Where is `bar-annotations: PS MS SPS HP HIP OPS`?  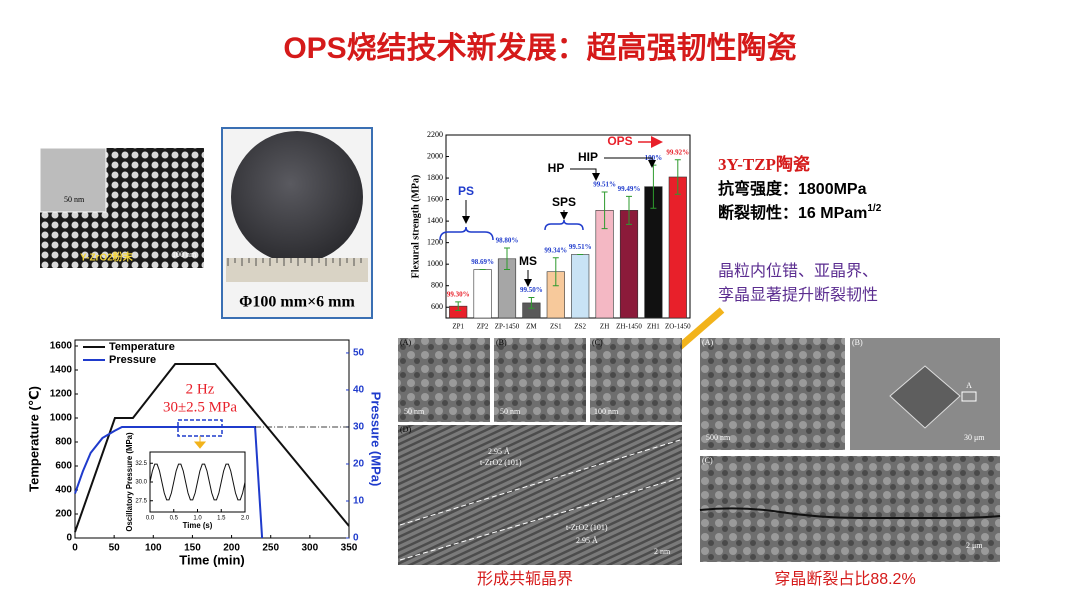
bar-annotations: PS MS SPS HP HIP OPS is located at coordinates (551, 210).